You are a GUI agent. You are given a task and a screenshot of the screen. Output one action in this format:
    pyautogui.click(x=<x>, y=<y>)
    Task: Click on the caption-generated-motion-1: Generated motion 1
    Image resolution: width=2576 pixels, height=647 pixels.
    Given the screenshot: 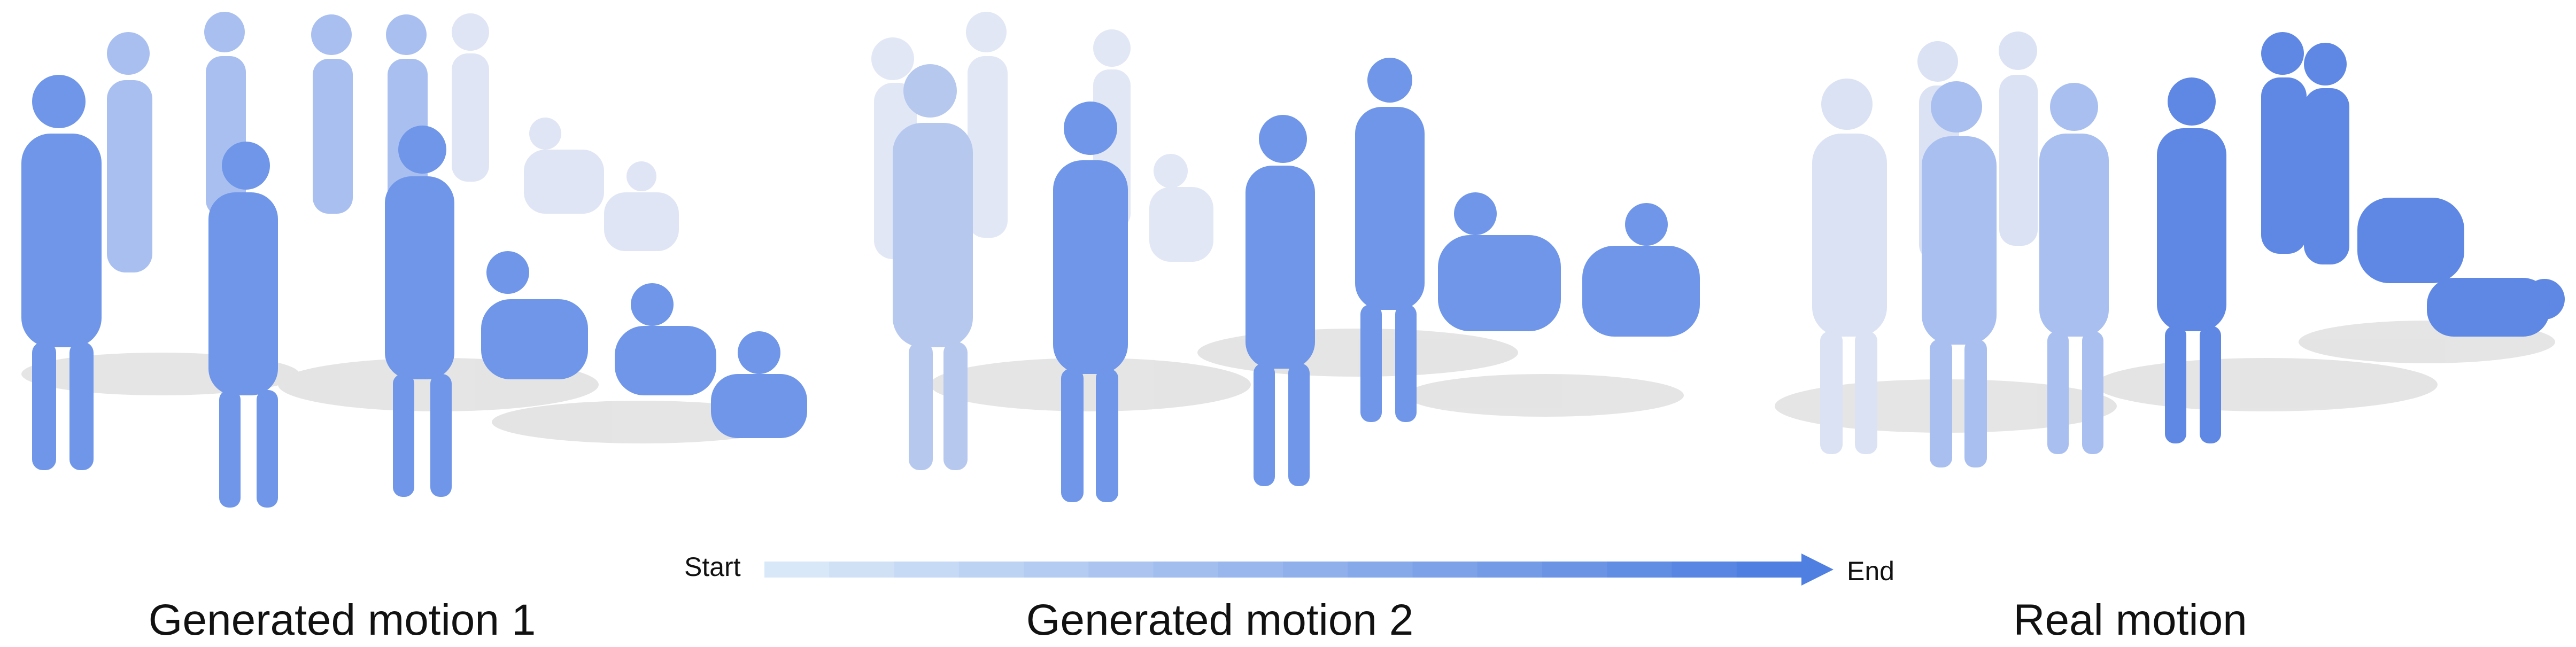 What is the action you would take?
    pyautogui.click(x=342, y=620)
    